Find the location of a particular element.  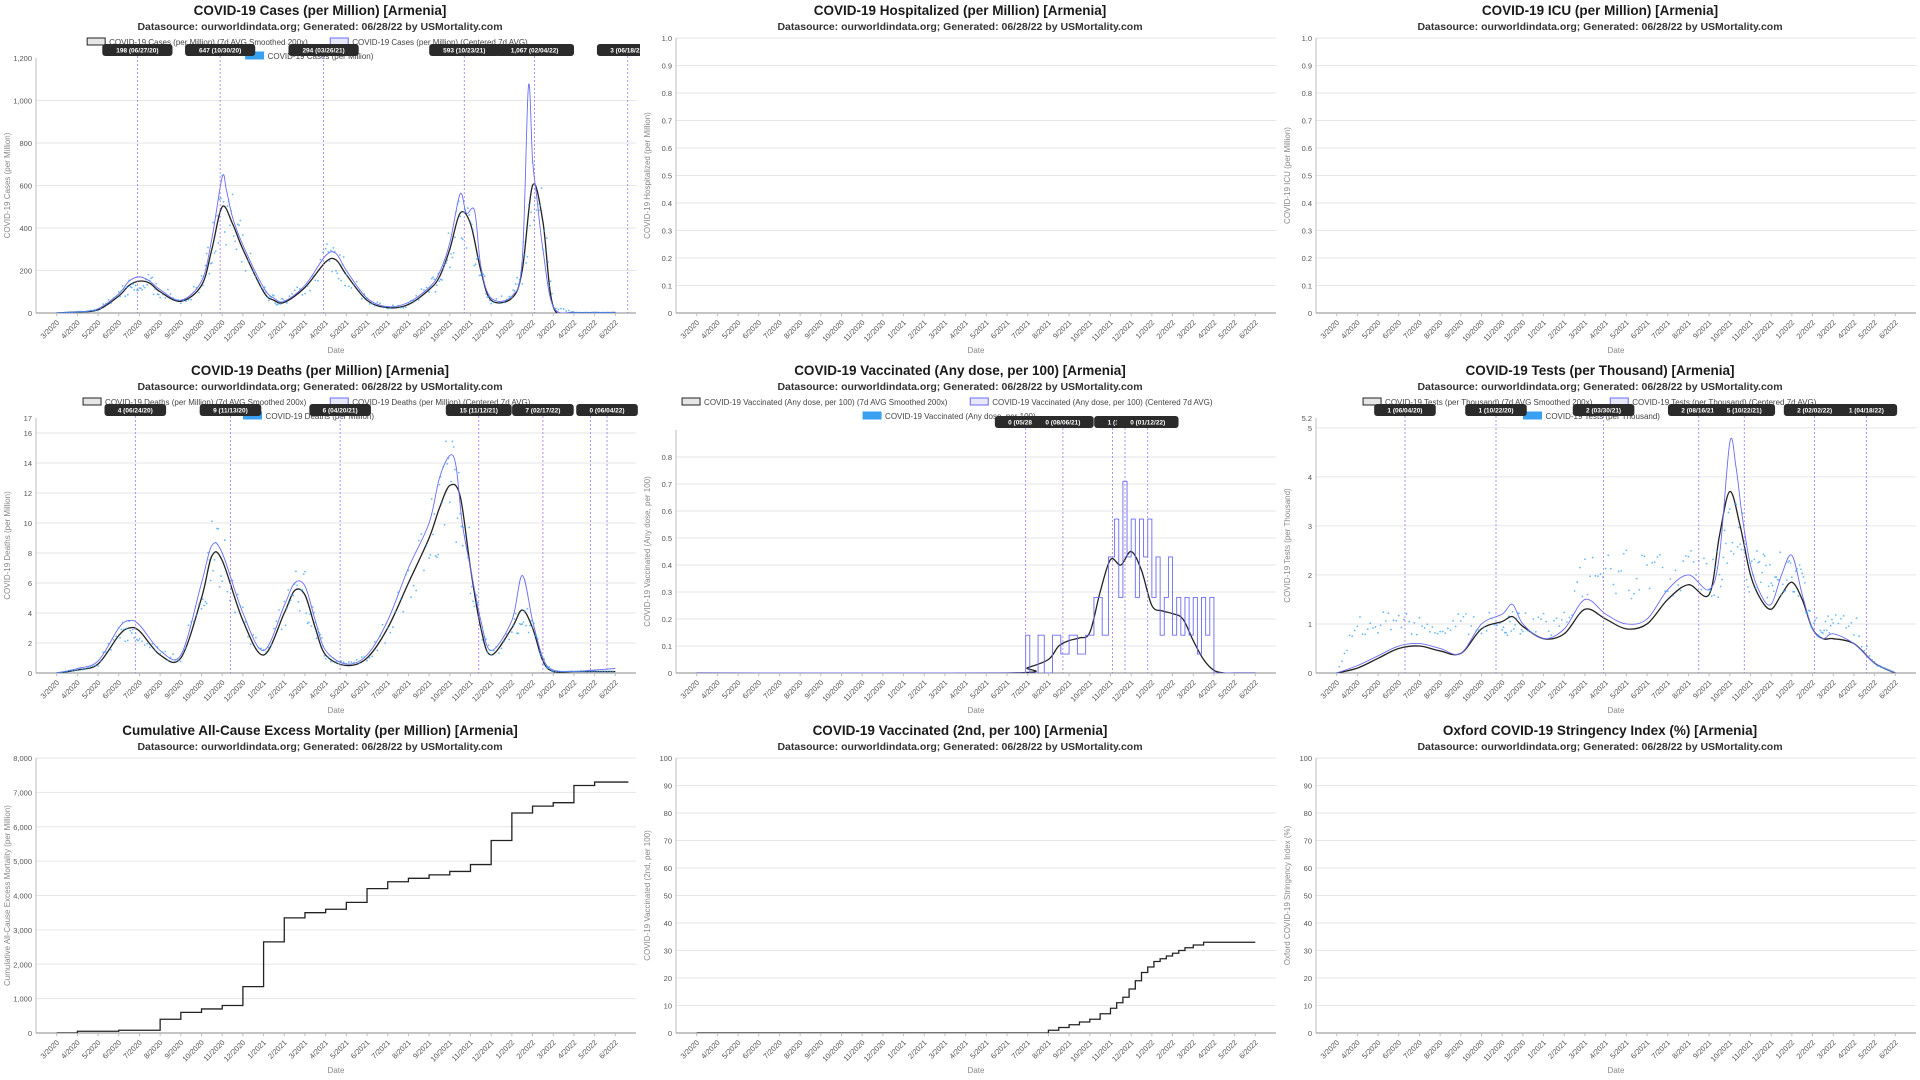

y-tick-label: 10 is located at coordinates (668, 1006).